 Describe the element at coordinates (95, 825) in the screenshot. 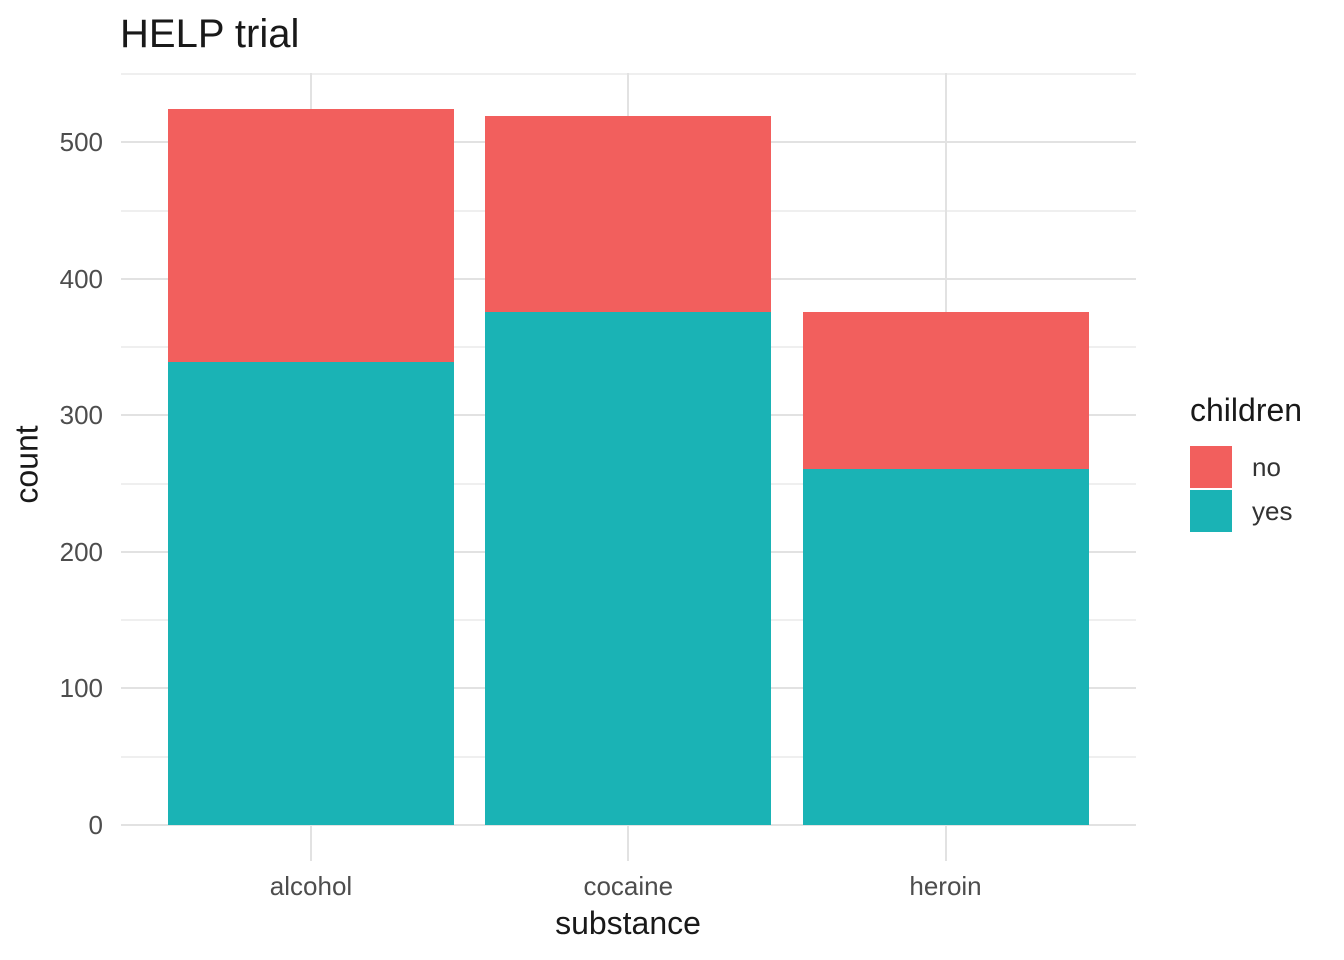

I see `y-tick-label-0: 0` at that location.